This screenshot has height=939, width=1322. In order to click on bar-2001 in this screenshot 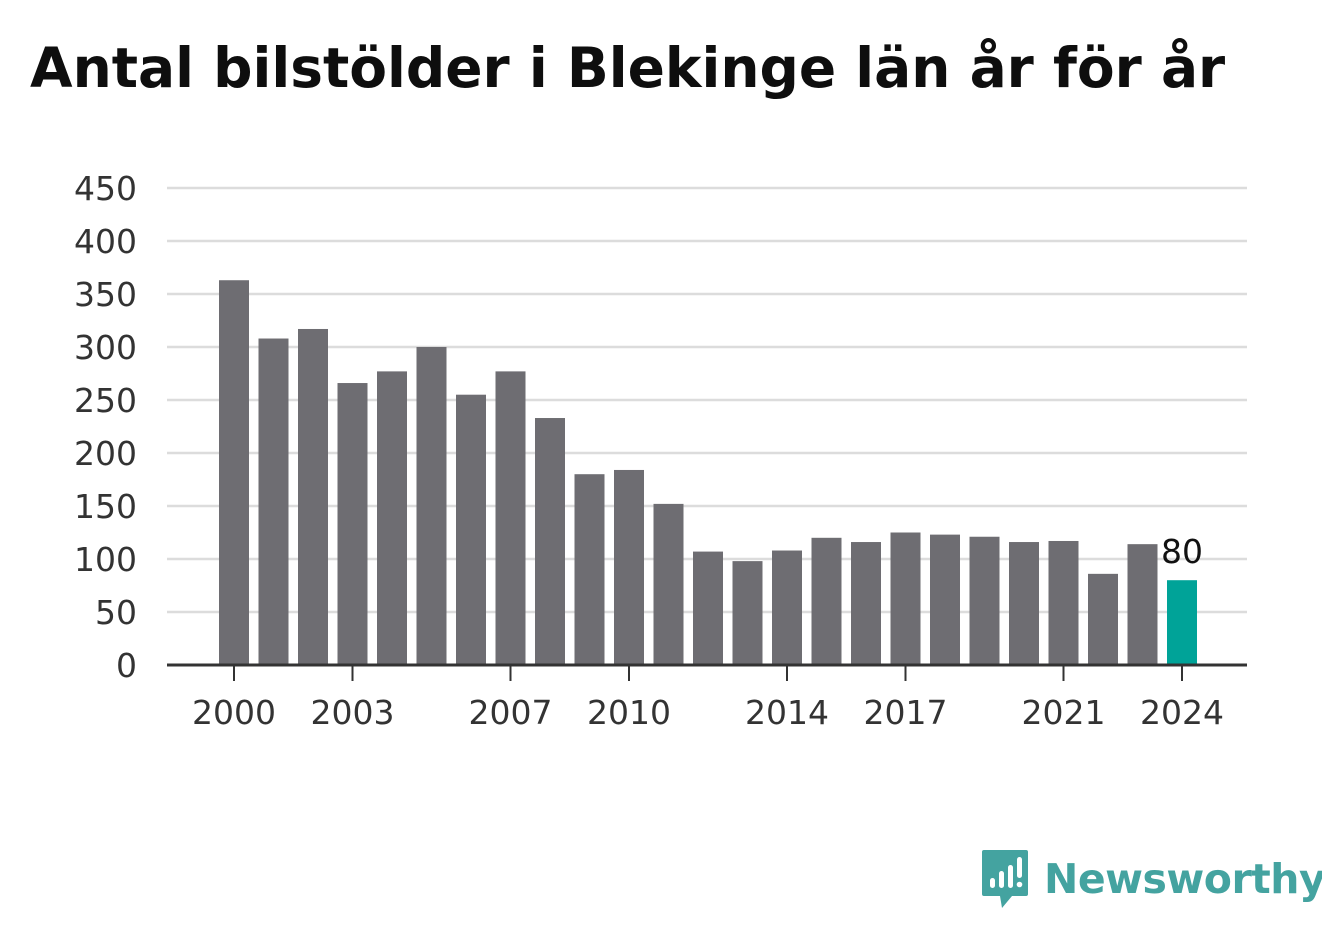, I will do `click(273, 501)`.